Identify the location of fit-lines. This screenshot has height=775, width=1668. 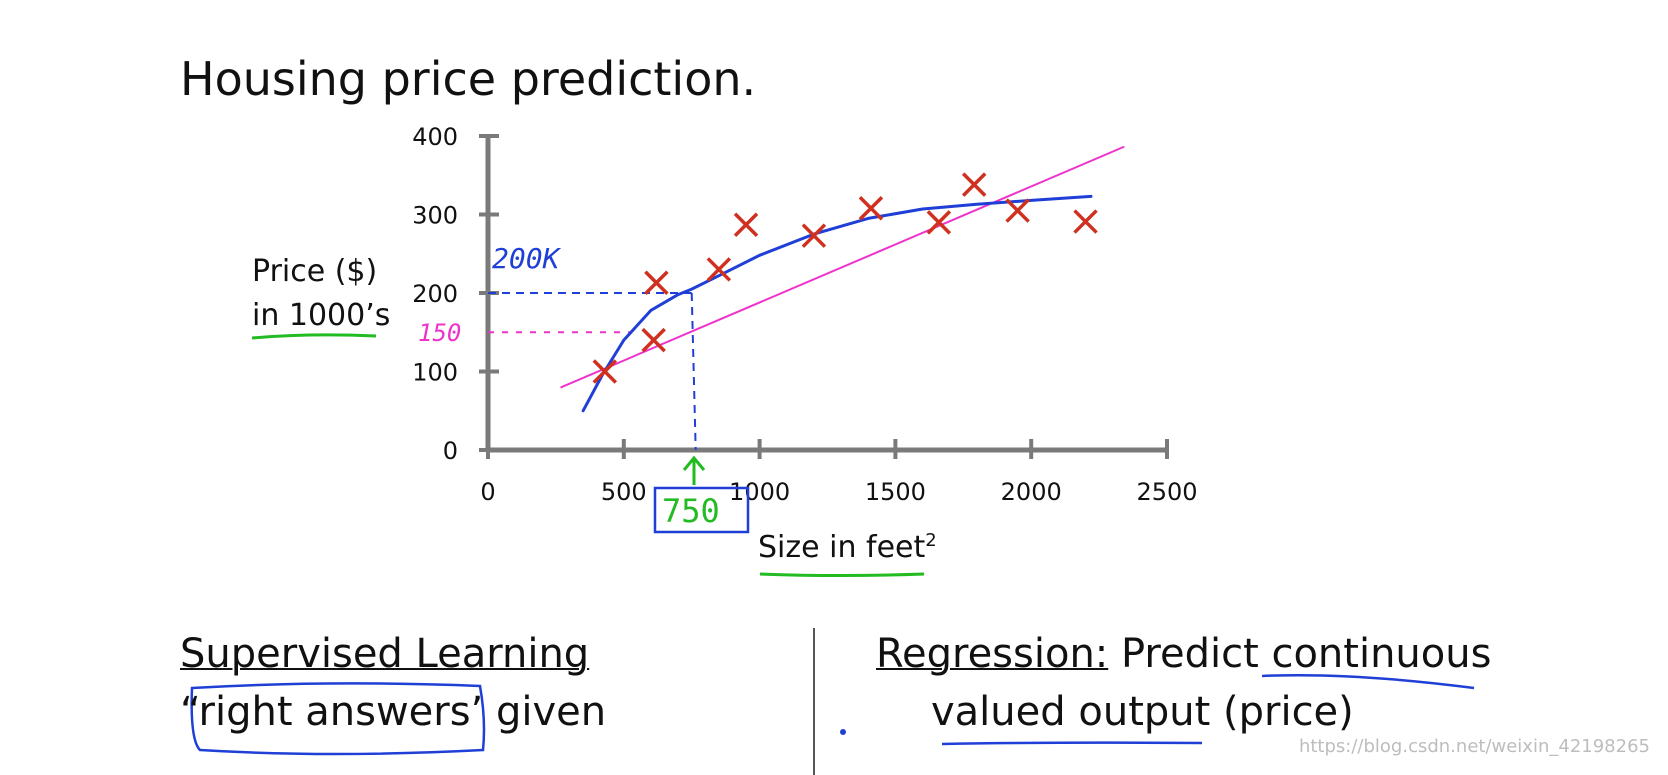
(842, 279).